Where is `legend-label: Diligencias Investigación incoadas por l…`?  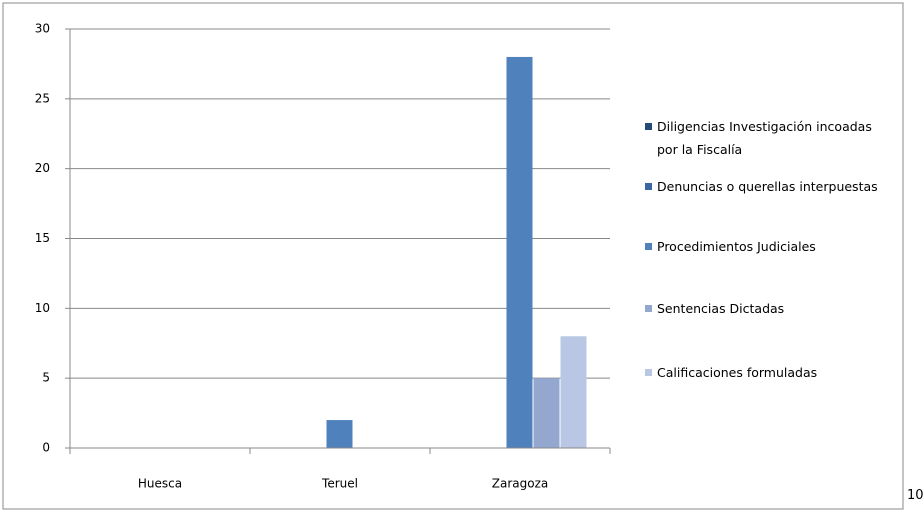
legend-label: Diligencias Investigación incoadas por l… is located at coordinates (764, 138).